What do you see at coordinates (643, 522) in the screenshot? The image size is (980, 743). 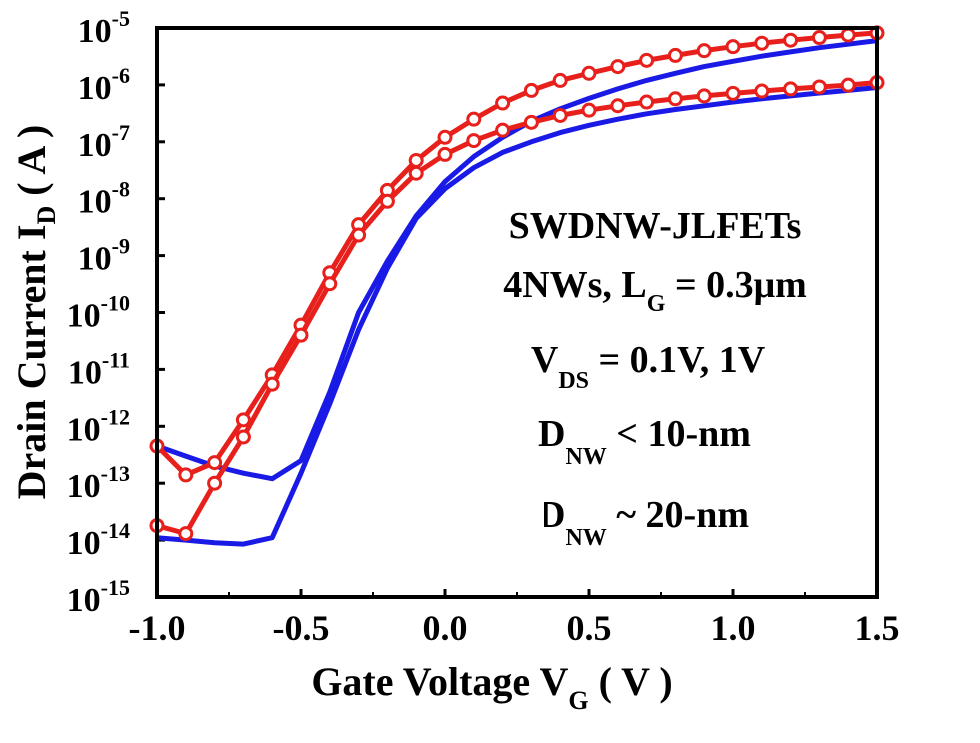 I see `annotation-dnw-large: DNW ~ 20-nm` at bounding box center [643, 522].